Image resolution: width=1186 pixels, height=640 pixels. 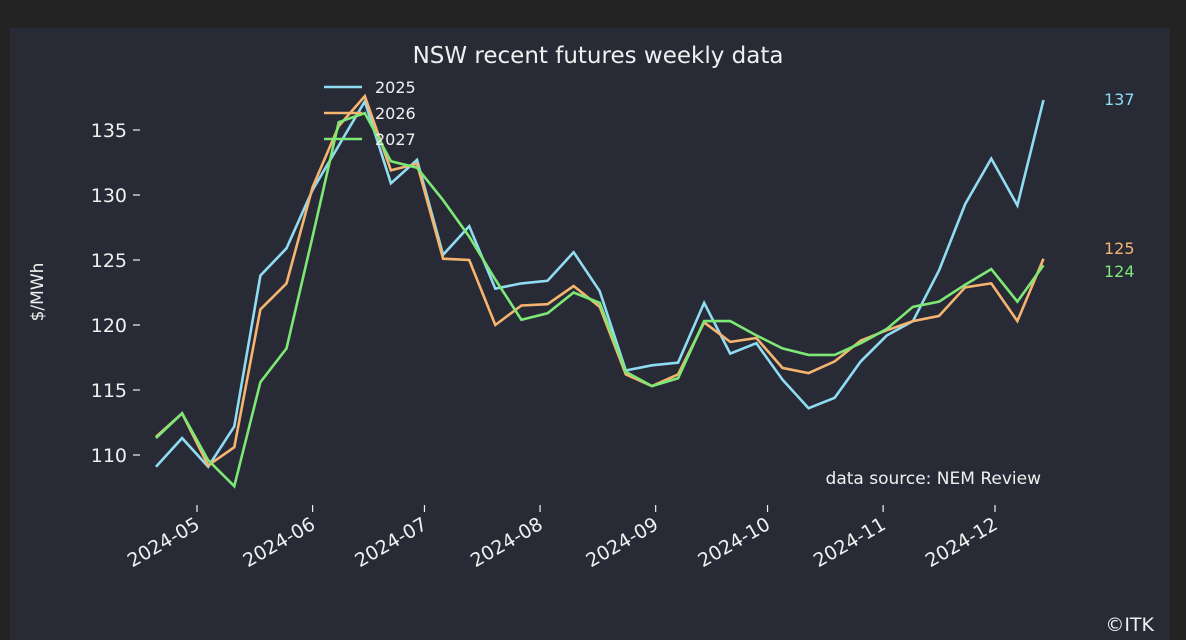 What do you see at coordinates (1129, 625) in the screenshot?
I see `copyright-text: ©ITK` at bounding box center [1129, 625].